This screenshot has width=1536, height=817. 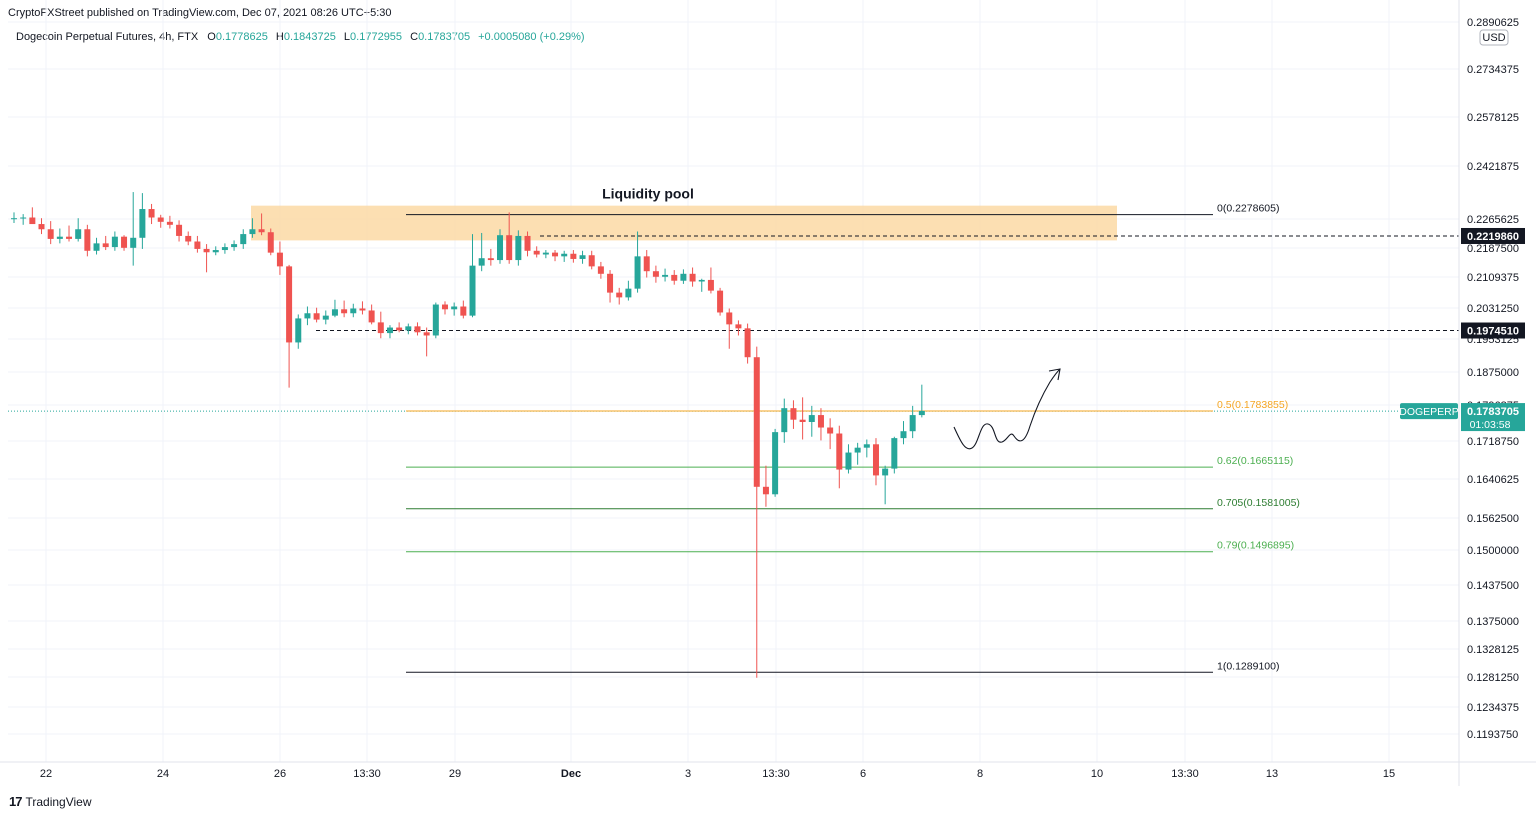 I want to click on liquidity-pool-zone, so click(x=684, y=223).